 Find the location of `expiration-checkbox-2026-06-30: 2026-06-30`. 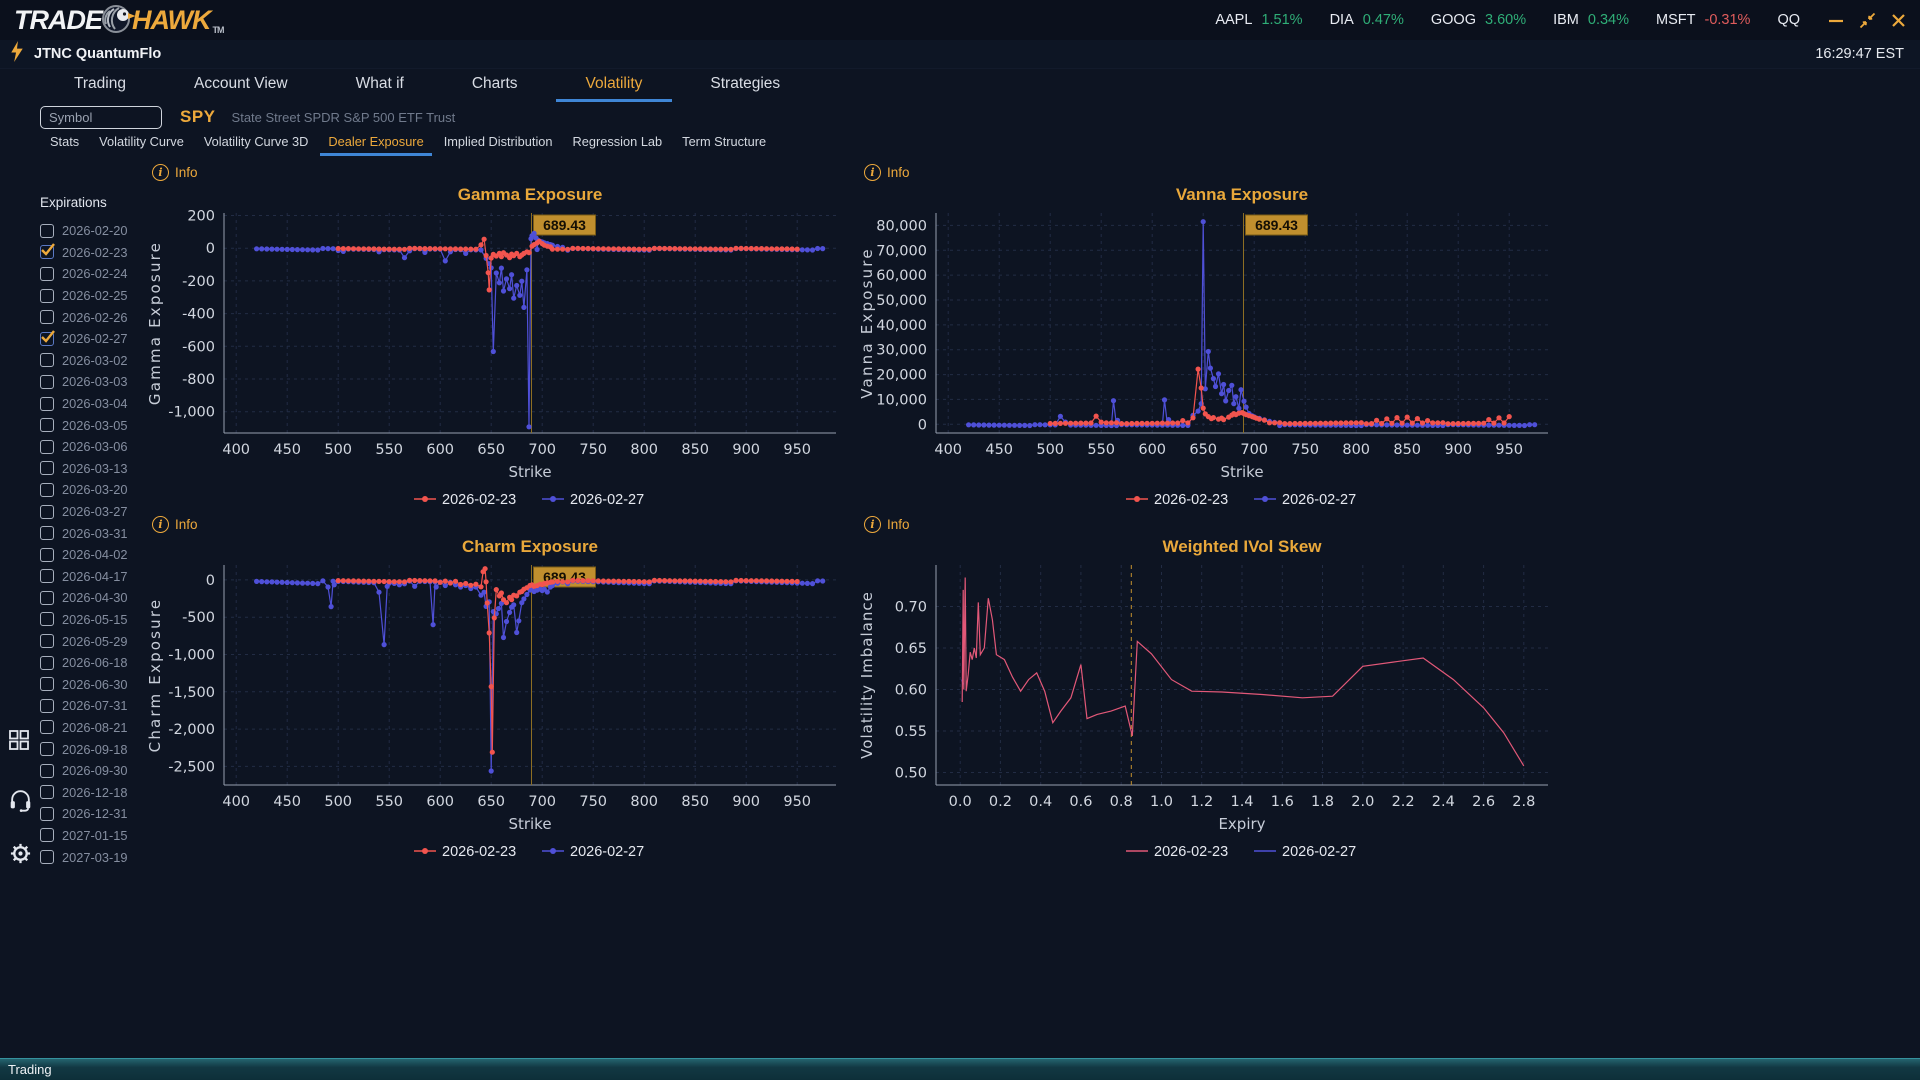

expiration-checkbox-2026-06-30: 2026-06-30 is located at coordinates (92, 684).